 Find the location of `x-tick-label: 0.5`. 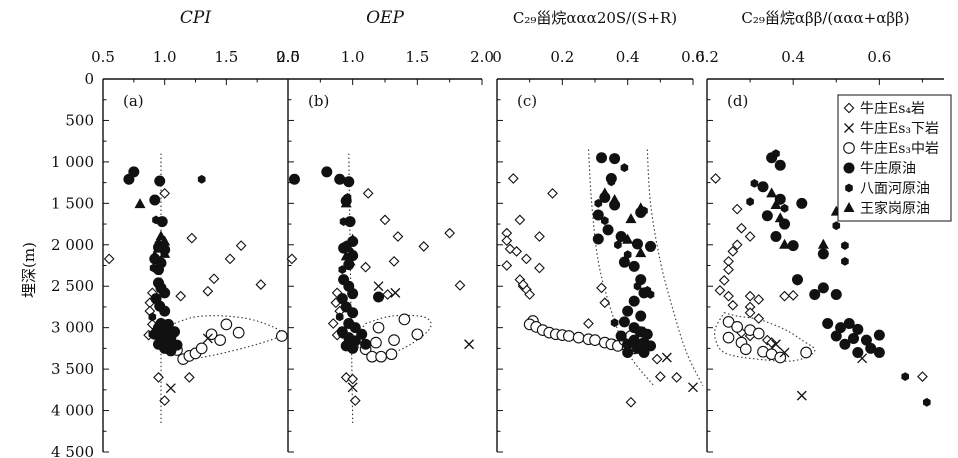

x-tick-label: 0.5 is located at coordinates (288, 57).